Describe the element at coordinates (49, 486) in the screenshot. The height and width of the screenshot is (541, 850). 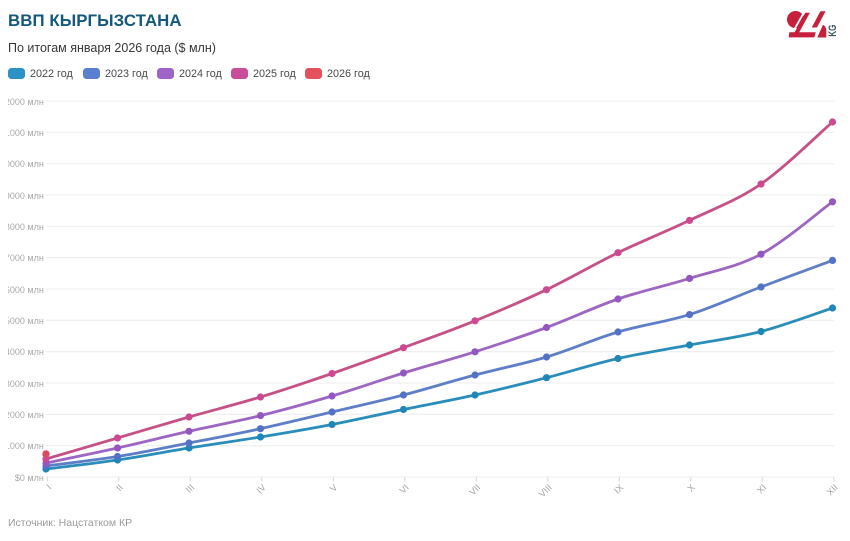
I see `svg-text: I` at that location.